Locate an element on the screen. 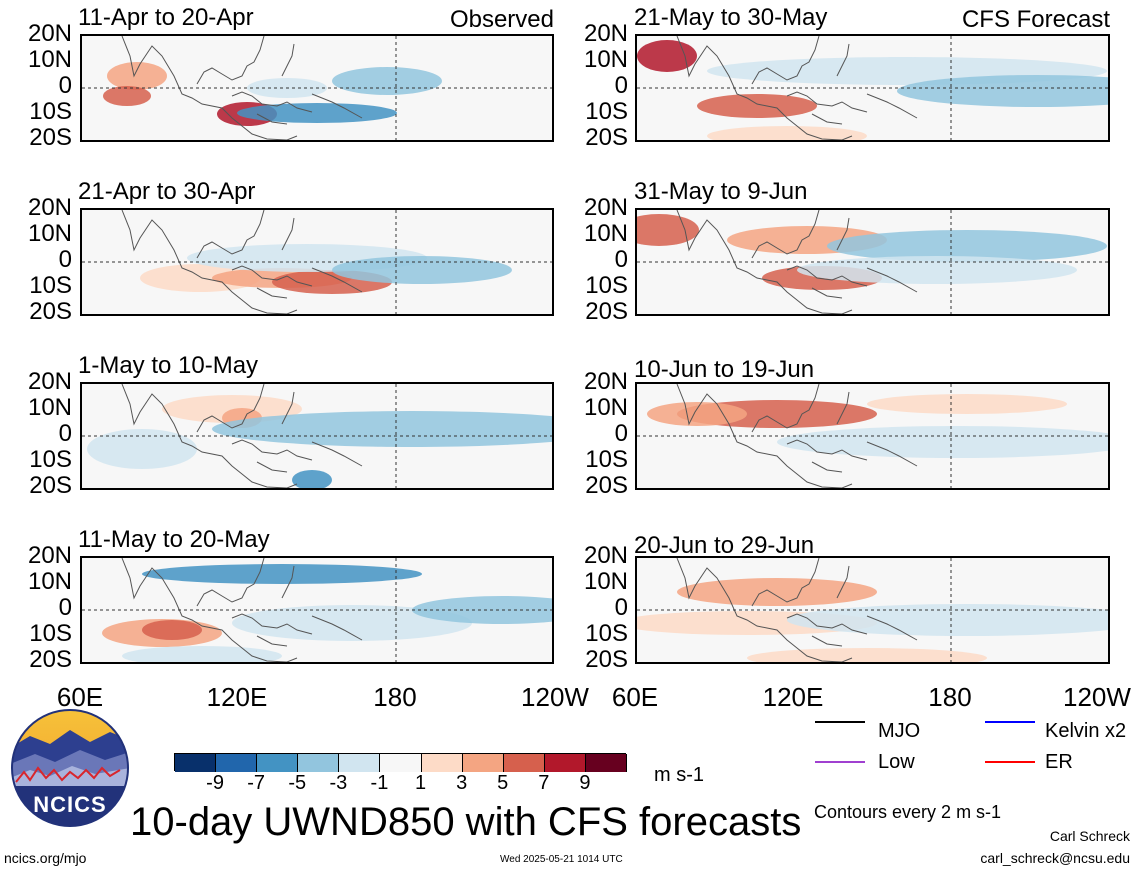 The width and height of the screenshot is (1135, 872). main-title: 10-day UWND850 with CFS forecasts is located at coordinates (466, 822).